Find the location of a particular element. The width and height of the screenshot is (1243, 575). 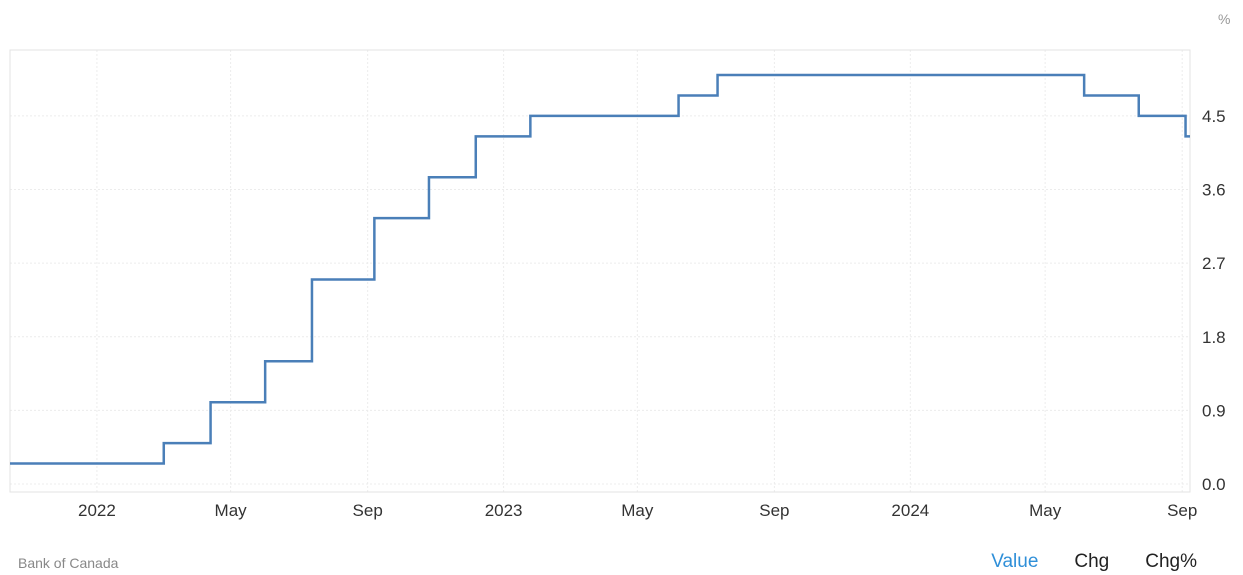

y-tick-label: 1.8 is located at coordinates (1214, 337).